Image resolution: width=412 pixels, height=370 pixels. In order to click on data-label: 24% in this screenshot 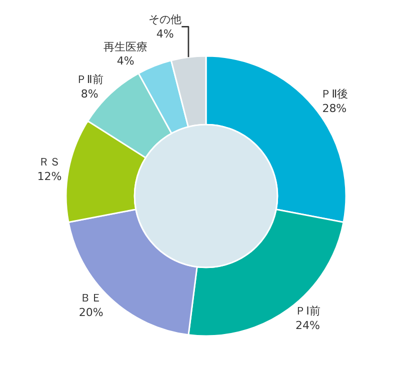, I will do `click(308, 325)`.